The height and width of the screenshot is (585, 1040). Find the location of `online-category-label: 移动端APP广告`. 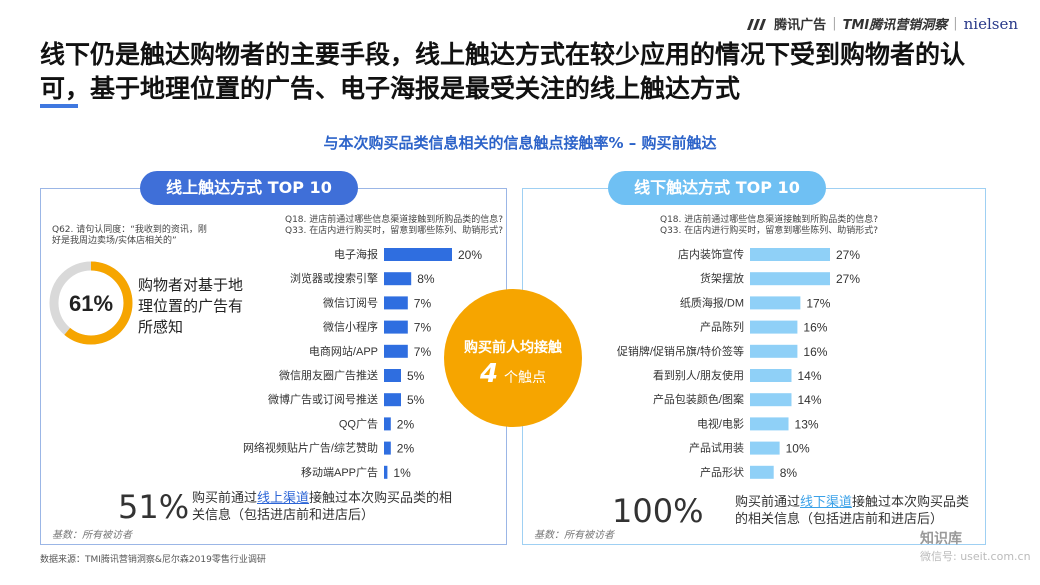

online-category-label: 移动端APP广告 is located at coordinates (339, 472).